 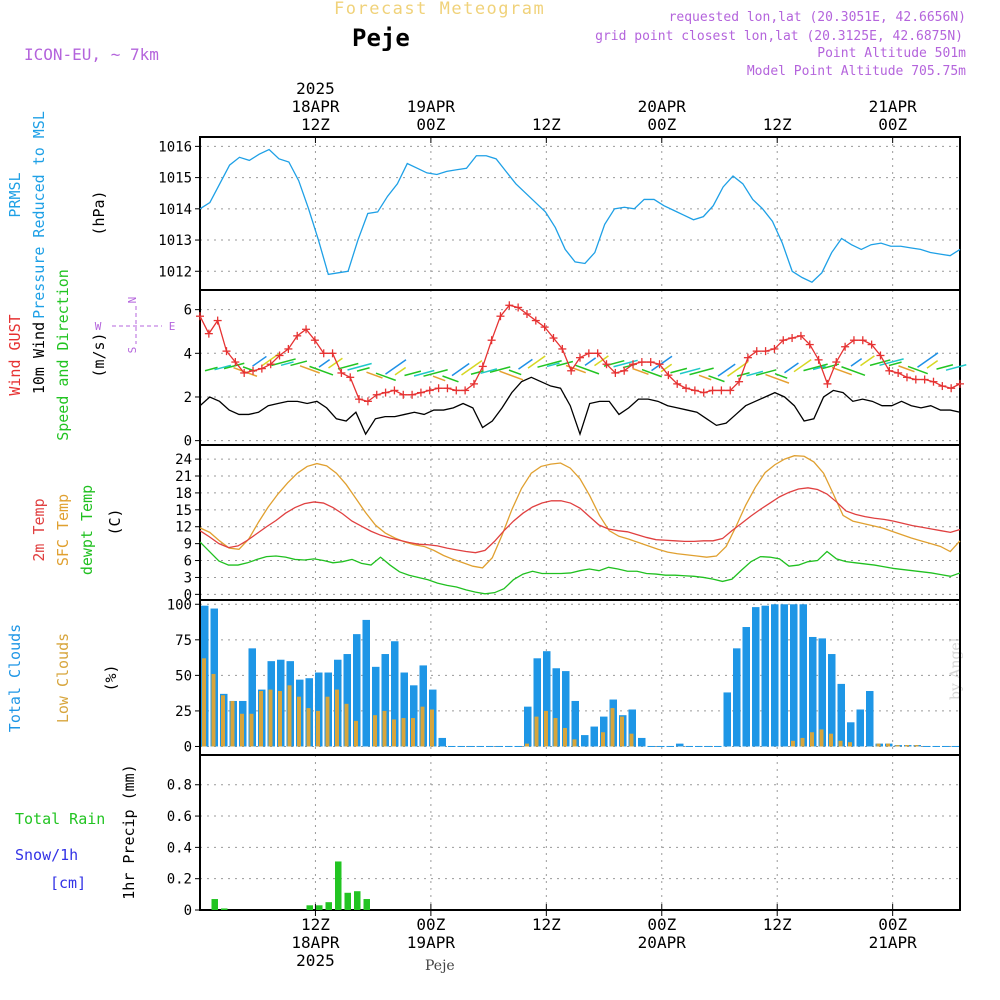 What do you see at coordinates (315, 942) in the screenshot?
I see `time-label-bottom: 18APR` at bounding box center [315, 942].